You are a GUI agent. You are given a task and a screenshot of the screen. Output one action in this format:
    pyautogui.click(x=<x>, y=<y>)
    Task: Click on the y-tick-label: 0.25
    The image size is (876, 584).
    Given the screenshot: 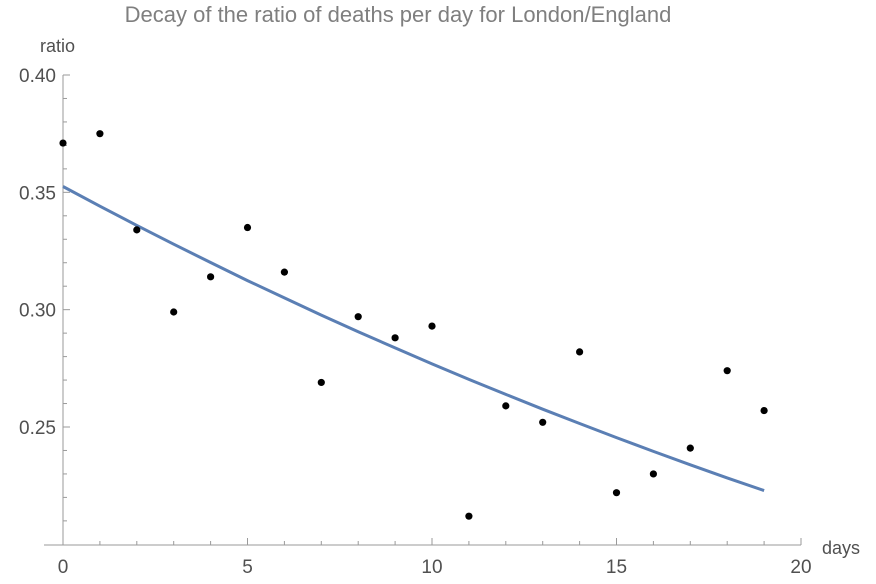 What is the action you would take?
    pyautogui.click(x=37, y=428)
    